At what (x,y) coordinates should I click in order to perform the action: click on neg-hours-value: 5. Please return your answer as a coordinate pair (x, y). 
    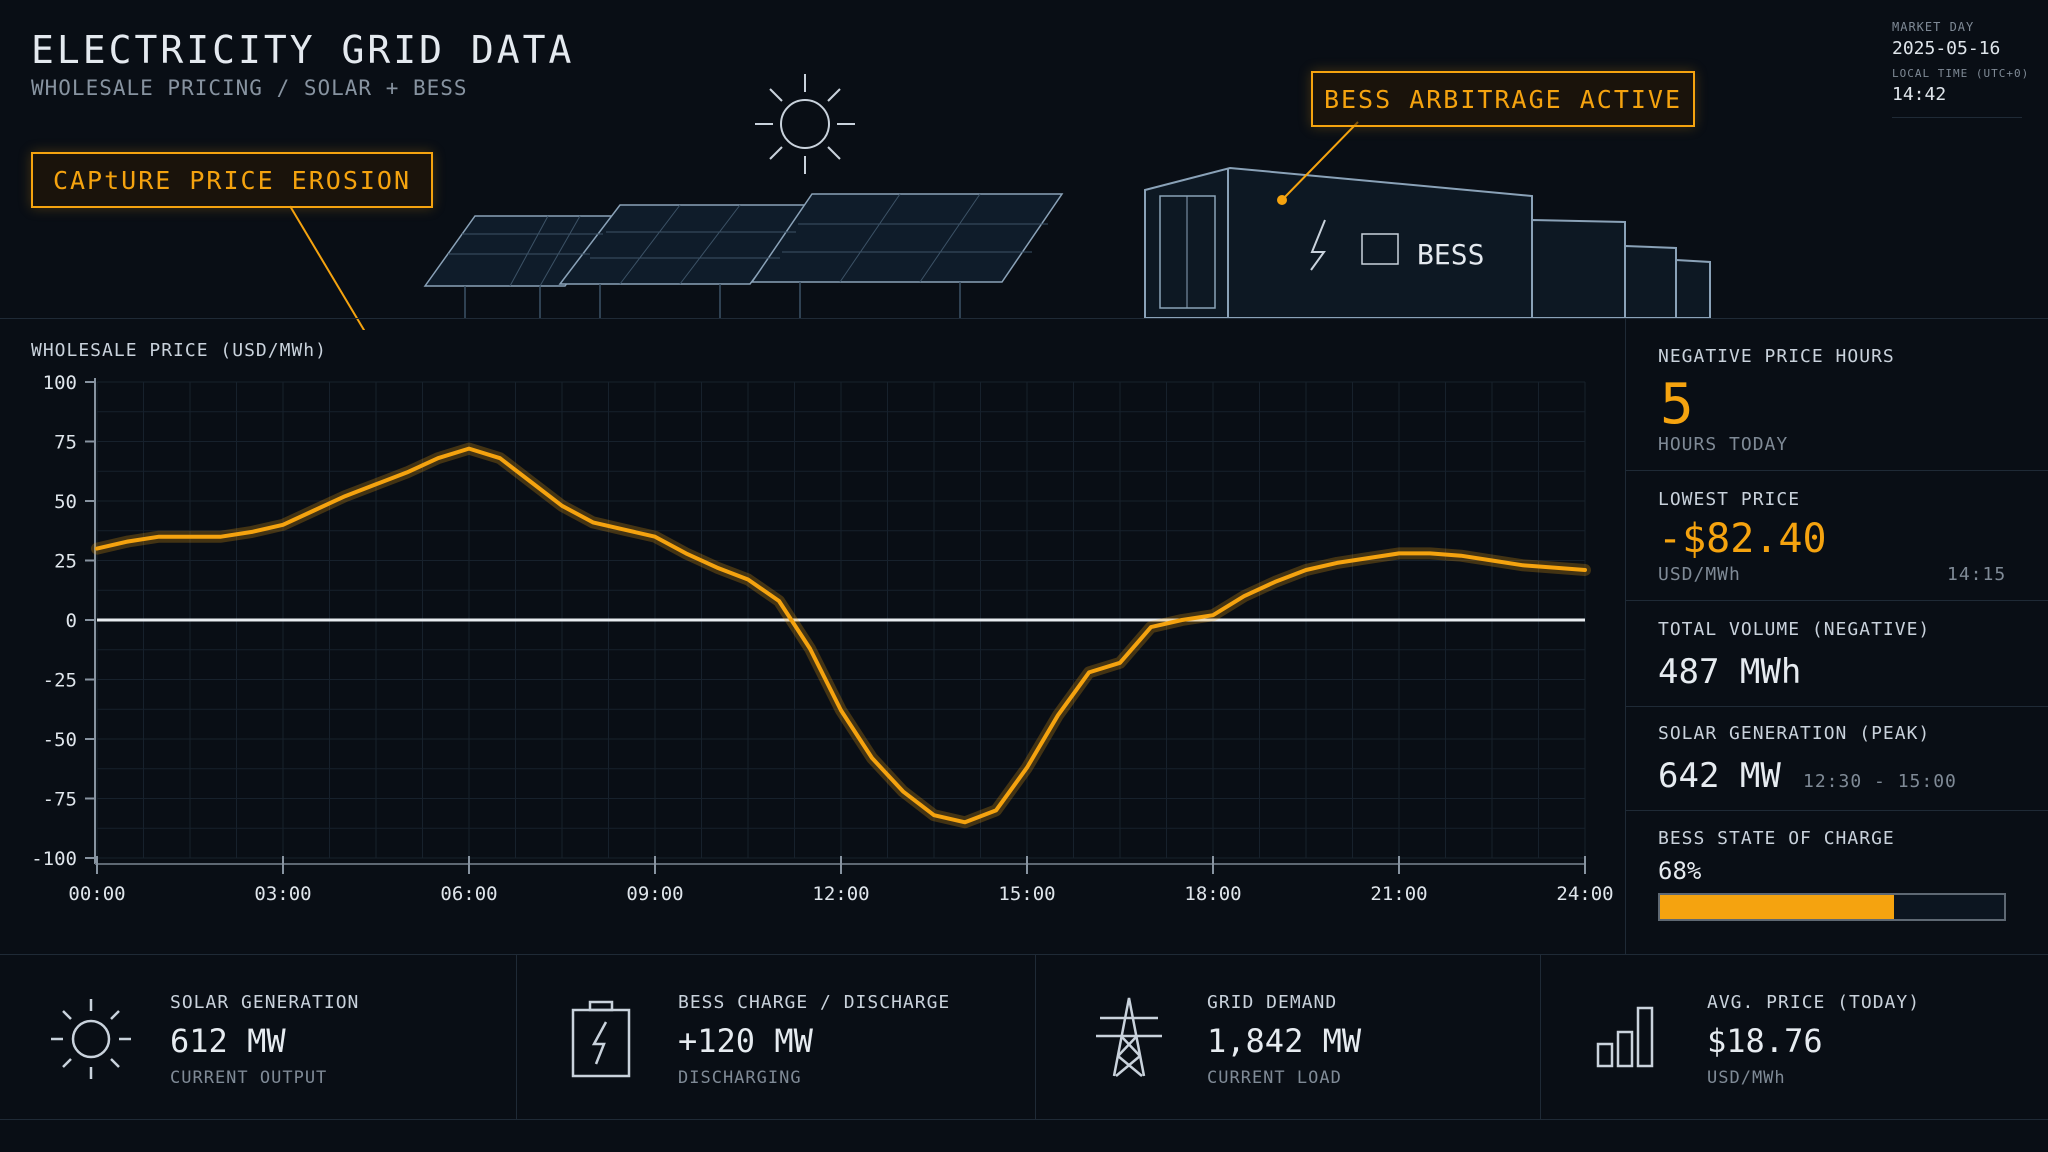
    Looking at the image, I should click on (1677, 404).